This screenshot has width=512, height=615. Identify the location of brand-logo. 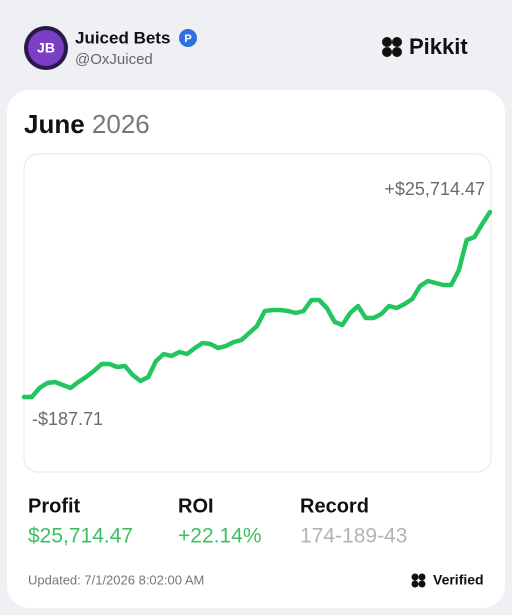
(392, 47).